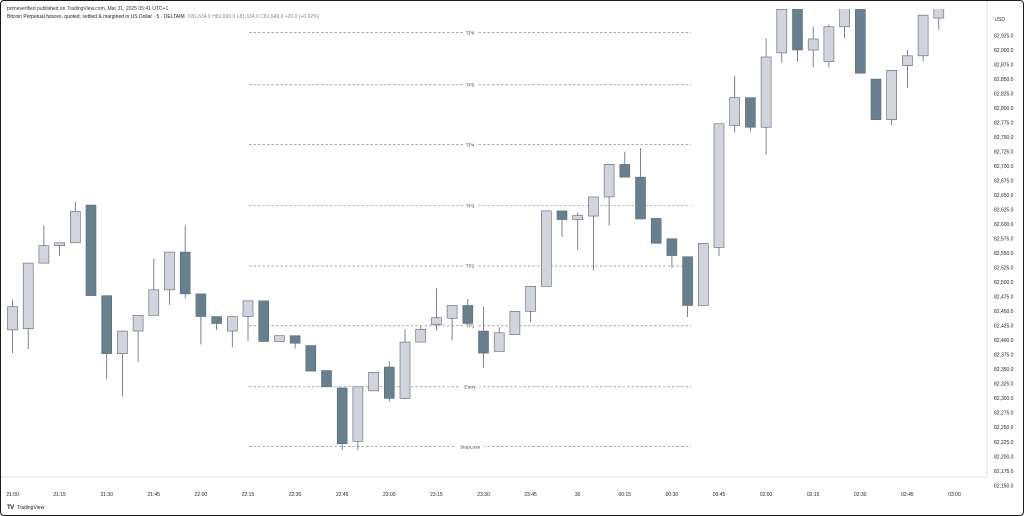  Describe the element at coordinates (1004, 94) in the screenshot. I see `y-tick-label: 82,825.0` at that location.